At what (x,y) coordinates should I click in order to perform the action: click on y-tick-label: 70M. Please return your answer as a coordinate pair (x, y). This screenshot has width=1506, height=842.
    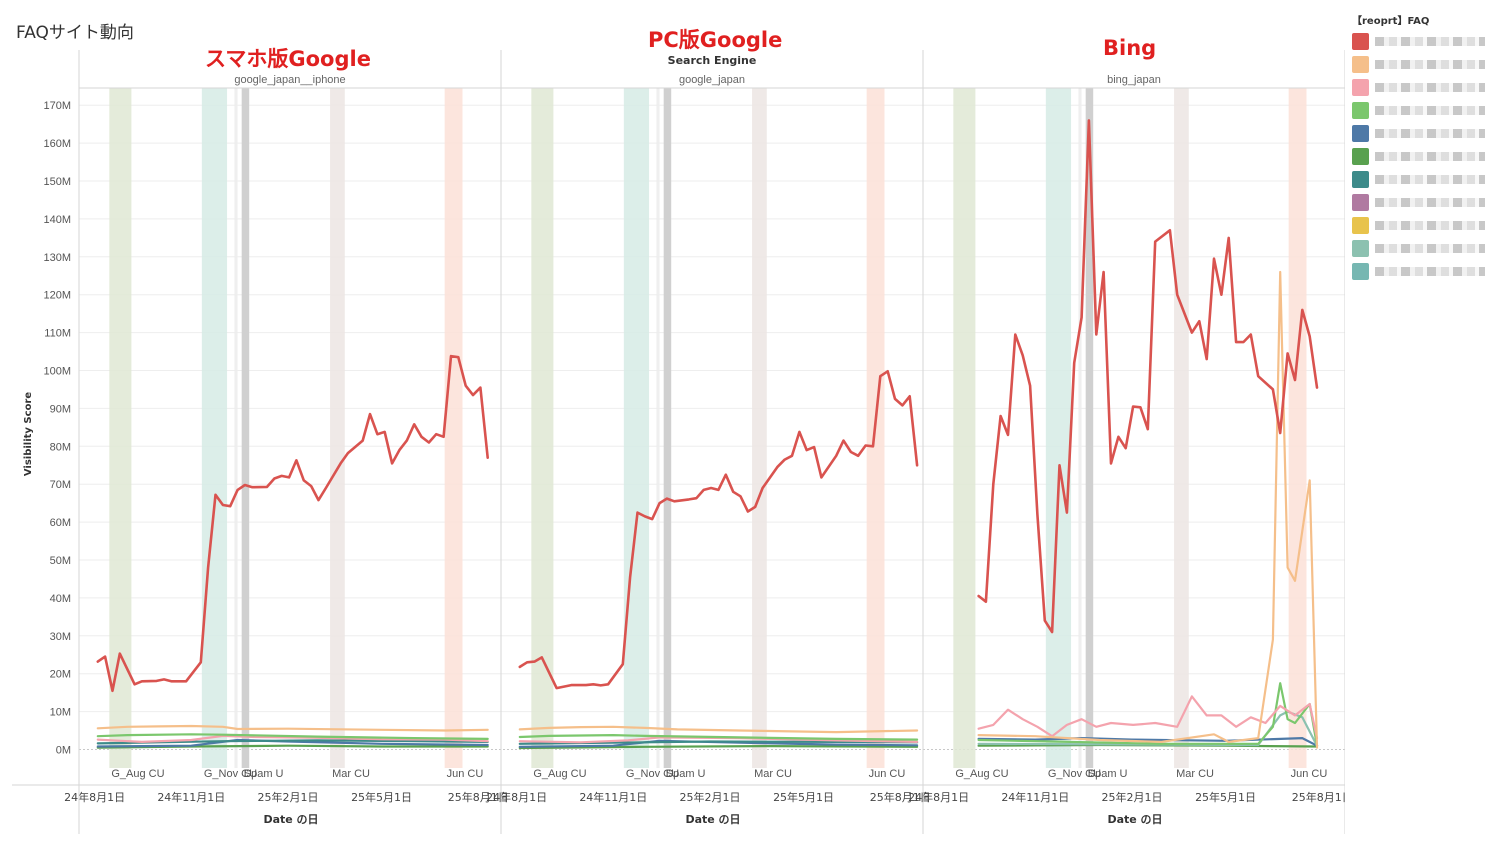
    Looking at the image, I should click on (60, 485).